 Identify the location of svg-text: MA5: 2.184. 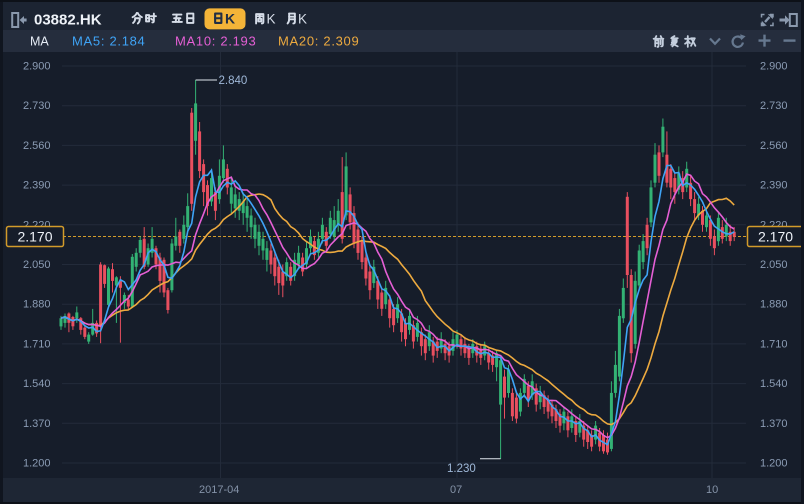
(109, 41).